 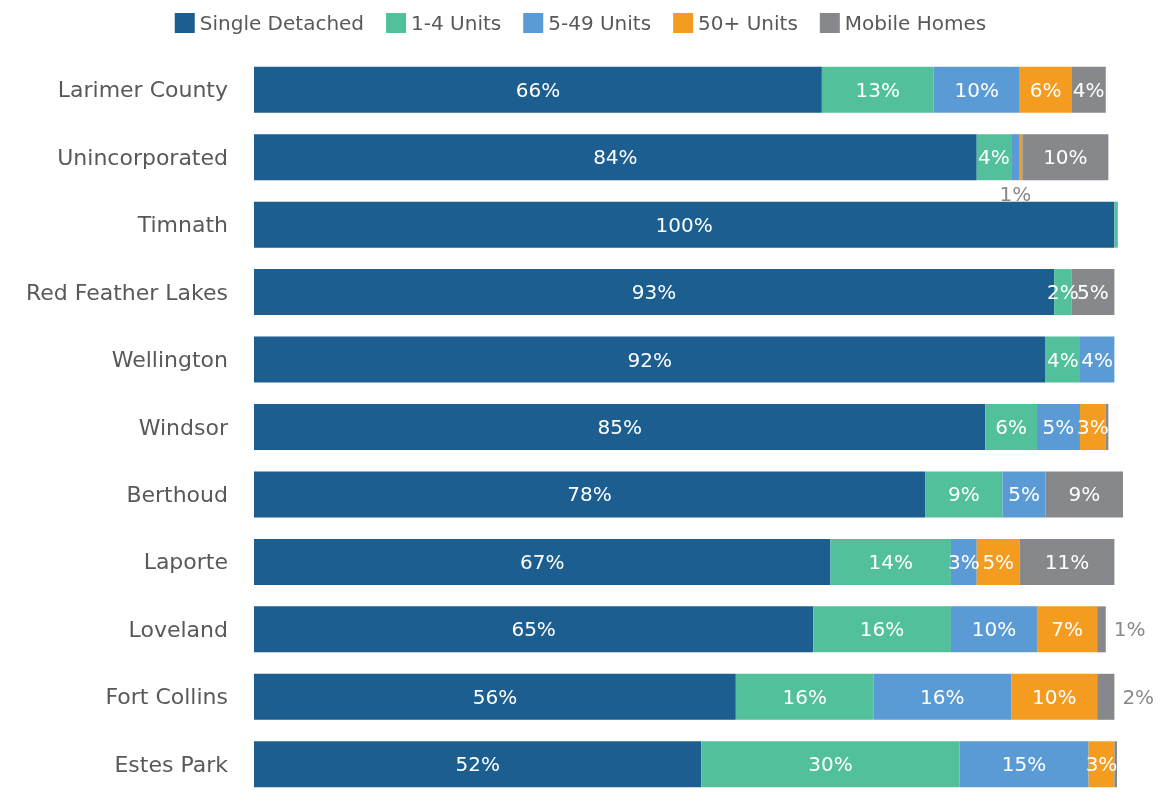 What do you see at coordinates (185, 562) in the screenshot?
I see `y-tick-label: Laporte` at bounding box center [185, 562].